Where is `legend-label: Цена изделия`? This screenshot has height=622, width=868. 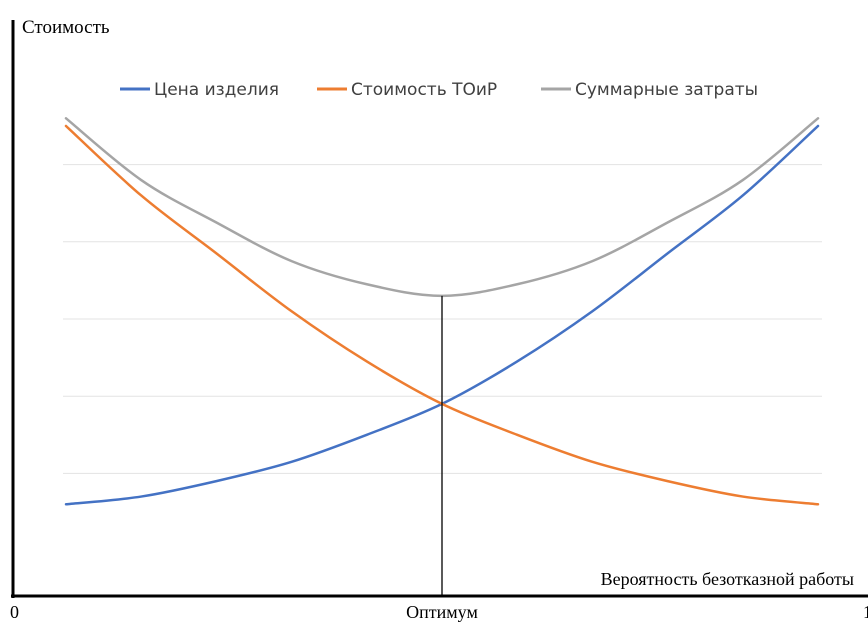 legend-label: Цена изделия is located at coordinates (216, 90).